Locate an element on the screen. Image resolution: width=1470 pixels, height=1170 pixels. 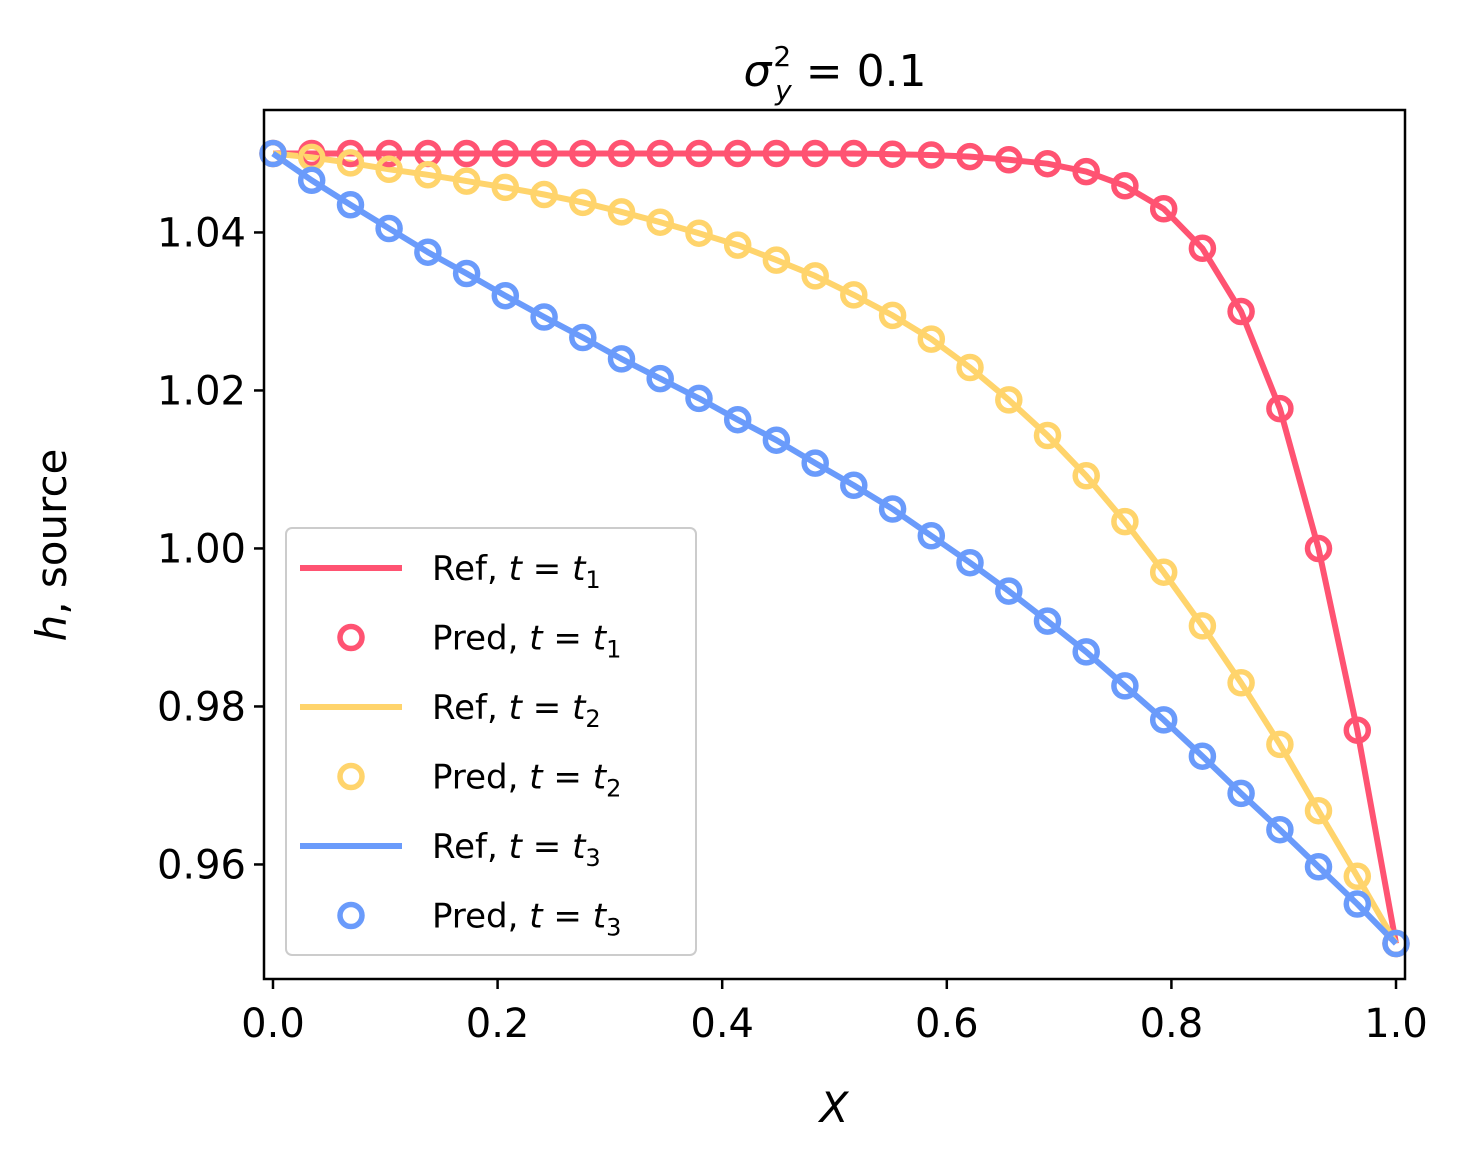
x-tick-label: 0.8 is located at coordinates (1172, 1024).